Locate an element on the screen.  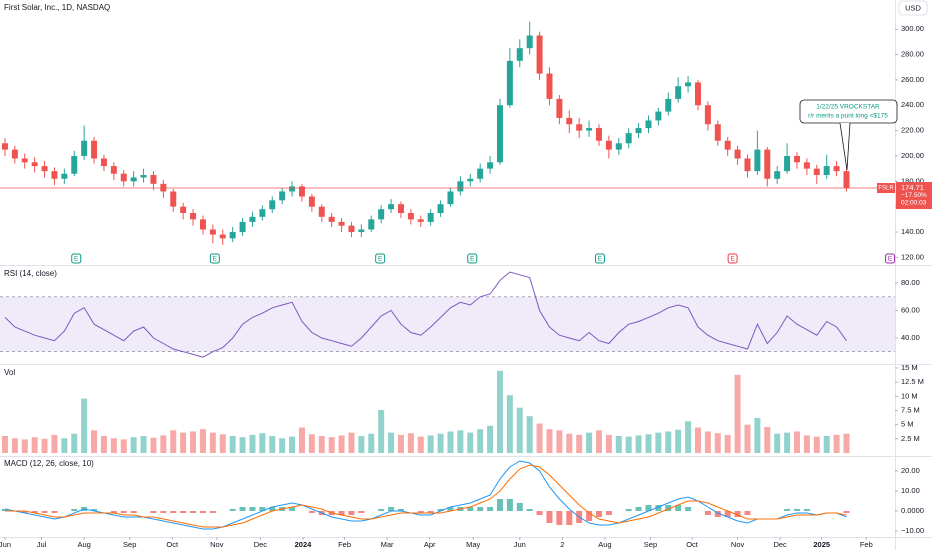
event-label: E is located at coordinates (76, 259).